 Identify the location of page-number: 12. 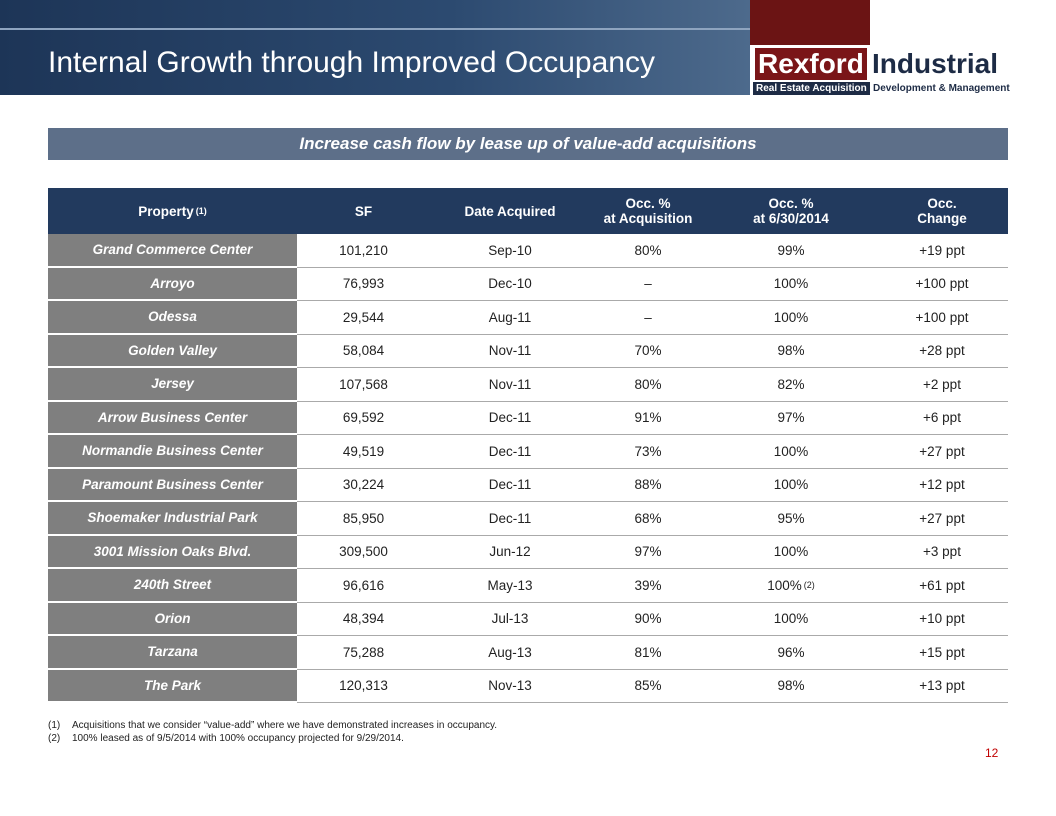
(992, 753).